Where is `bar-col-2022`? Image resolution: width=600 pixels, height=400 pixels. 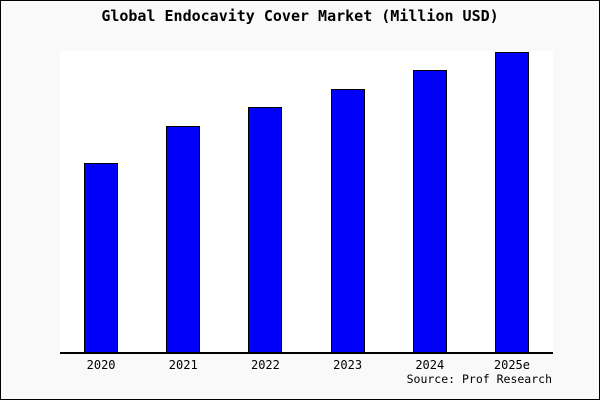 bar-col-2022 is located at coordinates (265, 202).